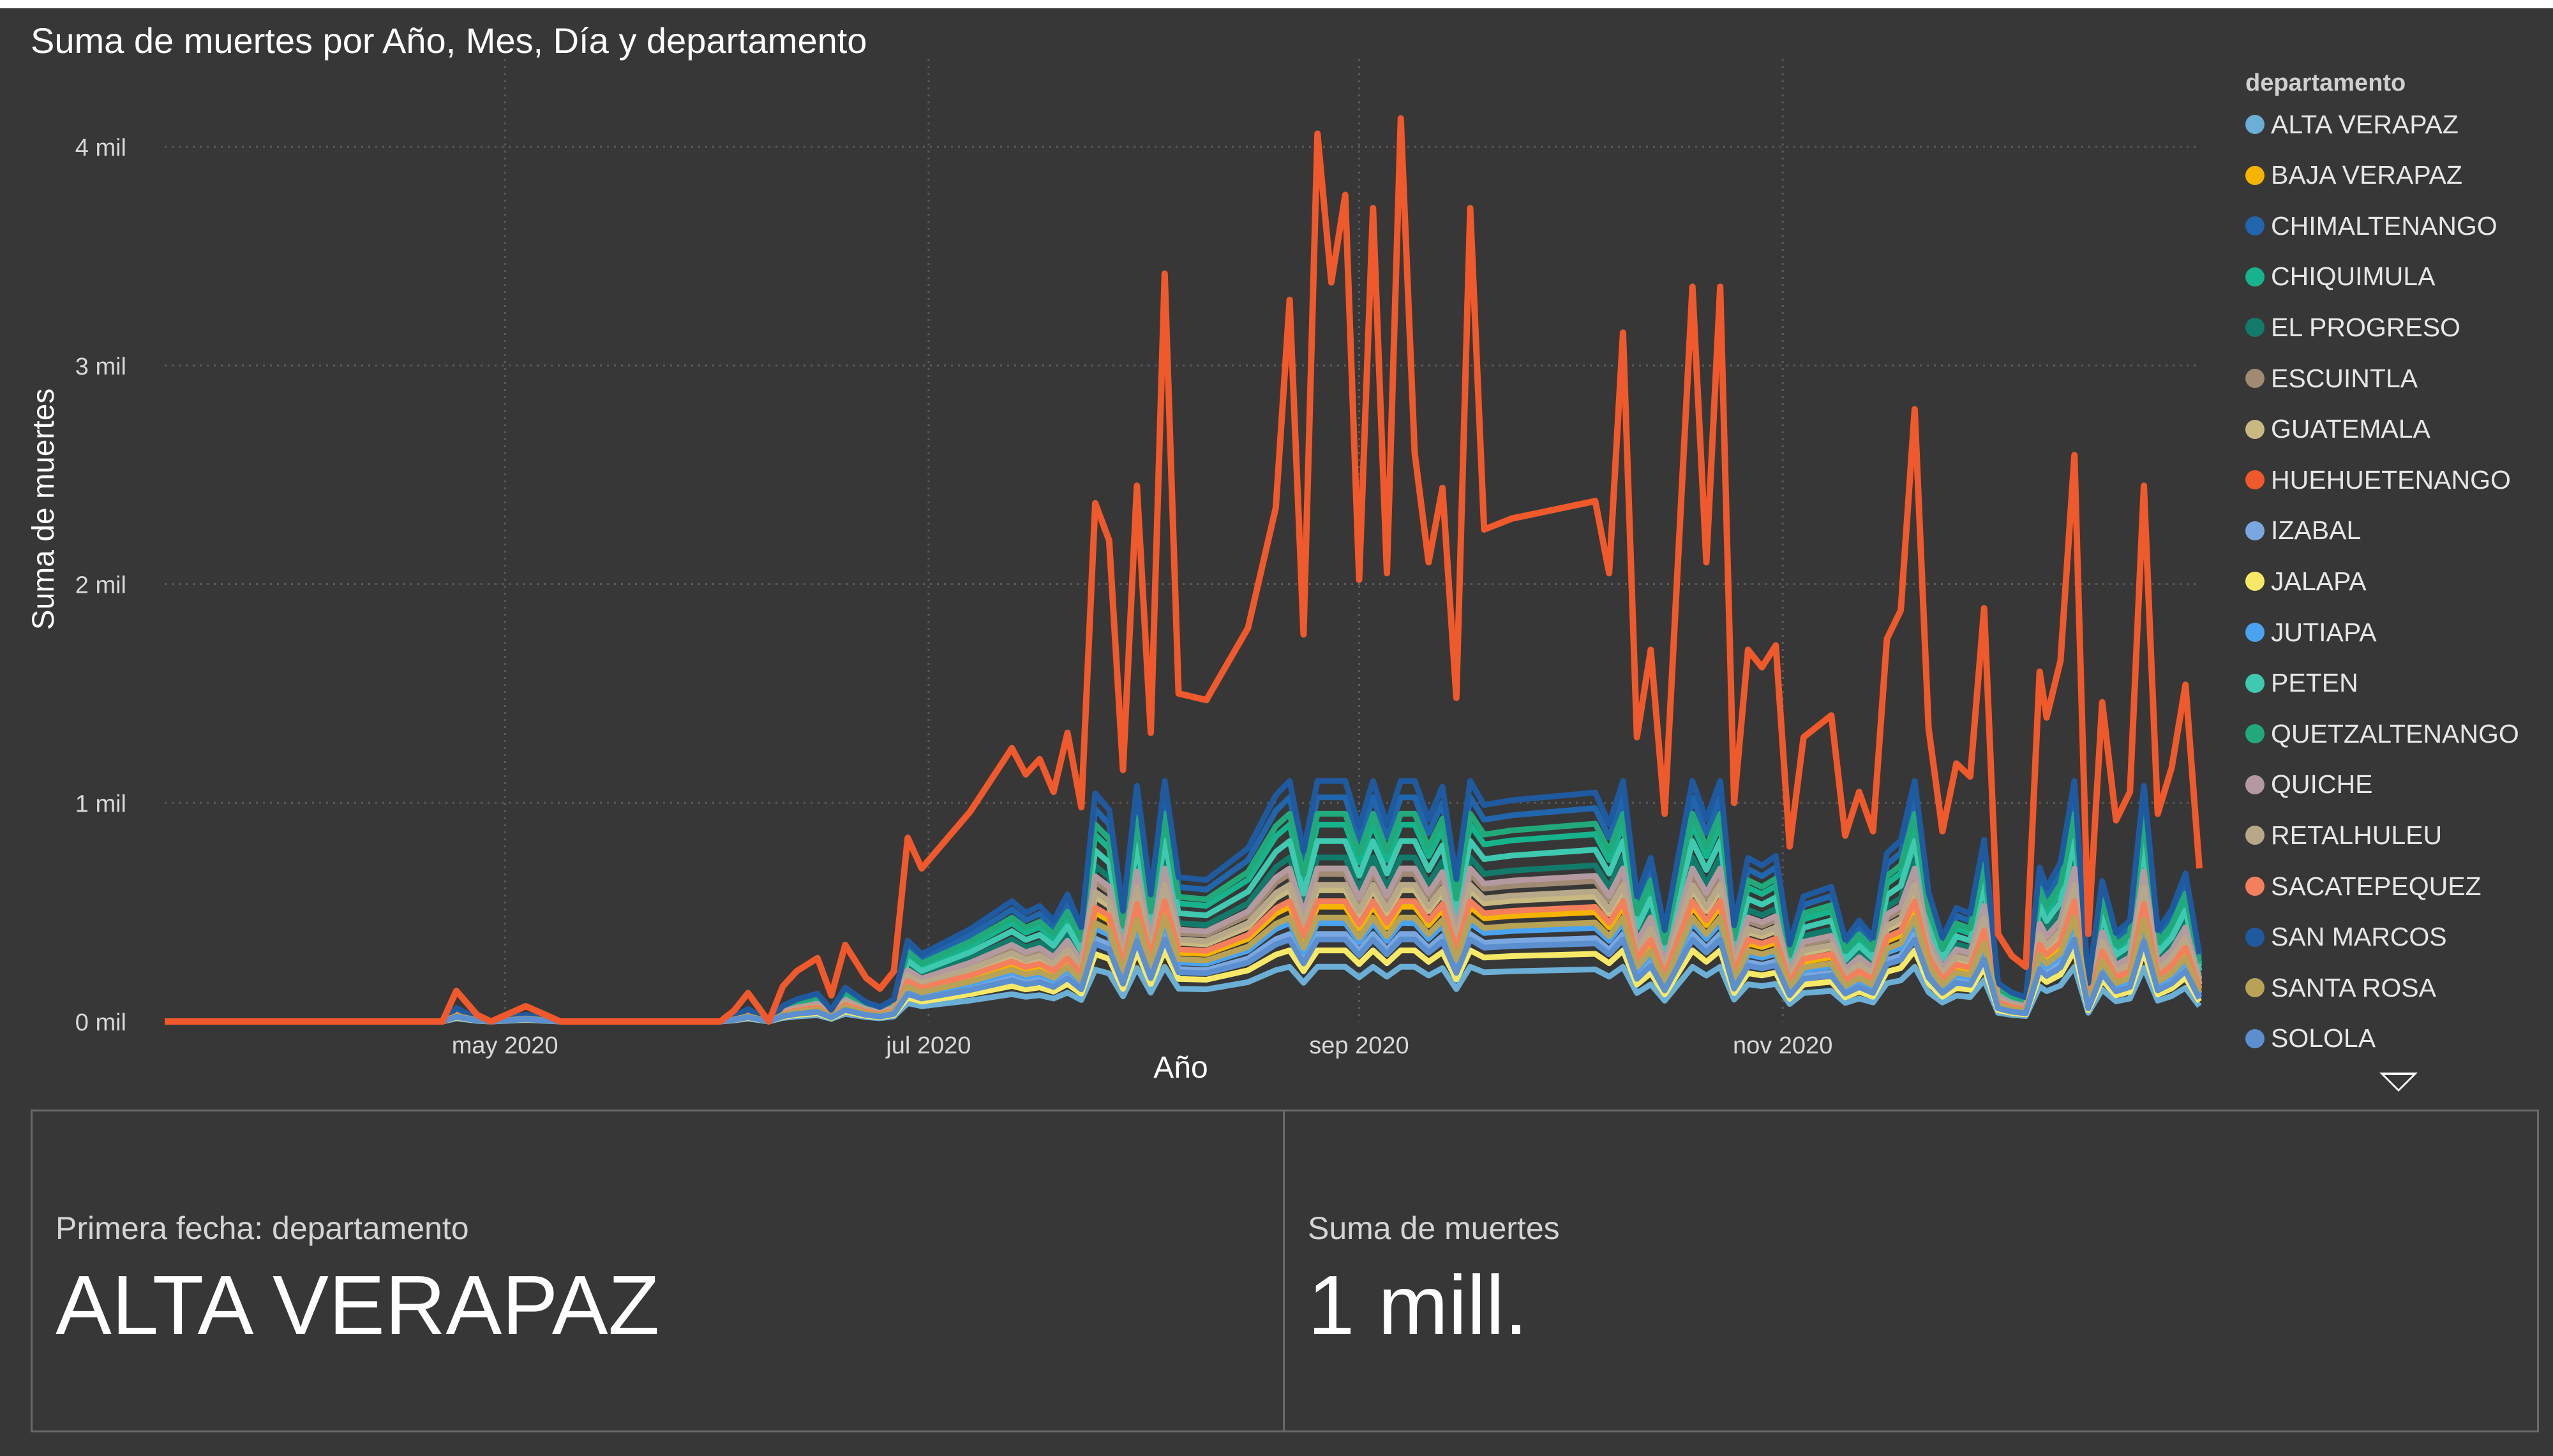  I want to click on series-line-san-marcos, so click(1184, 901).